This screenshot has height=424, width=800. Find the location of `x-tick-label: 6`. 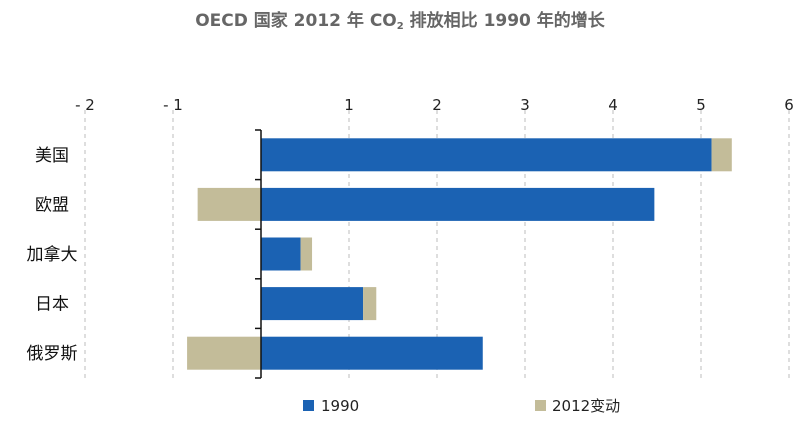

x-tick-label: 6 is located at coordinates (789, 105).